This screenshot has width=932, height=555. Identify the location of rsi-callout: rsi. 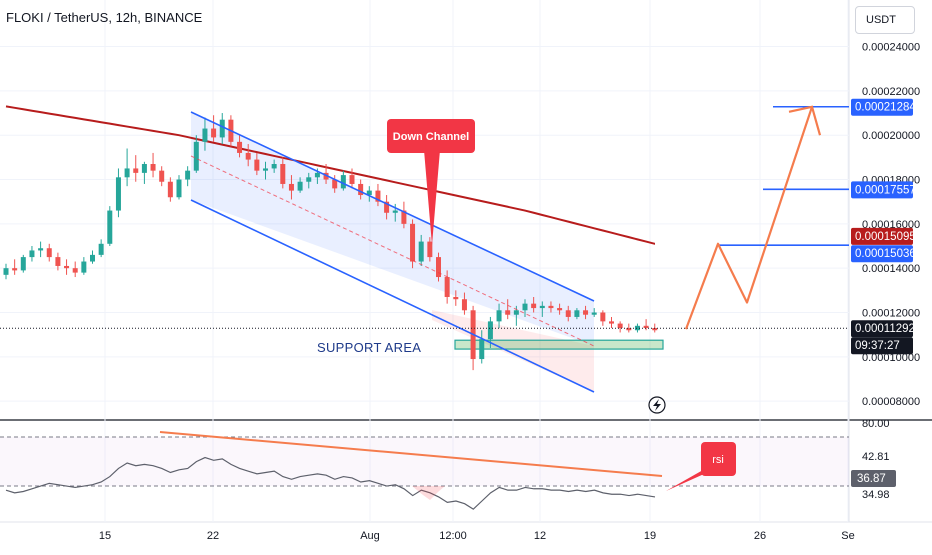
(701, 466).